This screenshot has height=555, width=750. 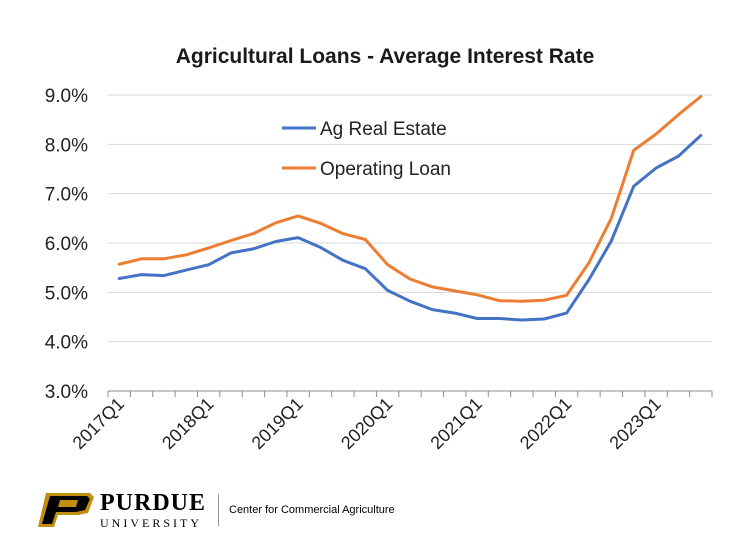 I want to click on footer-divider, so click(x=218, y=510).